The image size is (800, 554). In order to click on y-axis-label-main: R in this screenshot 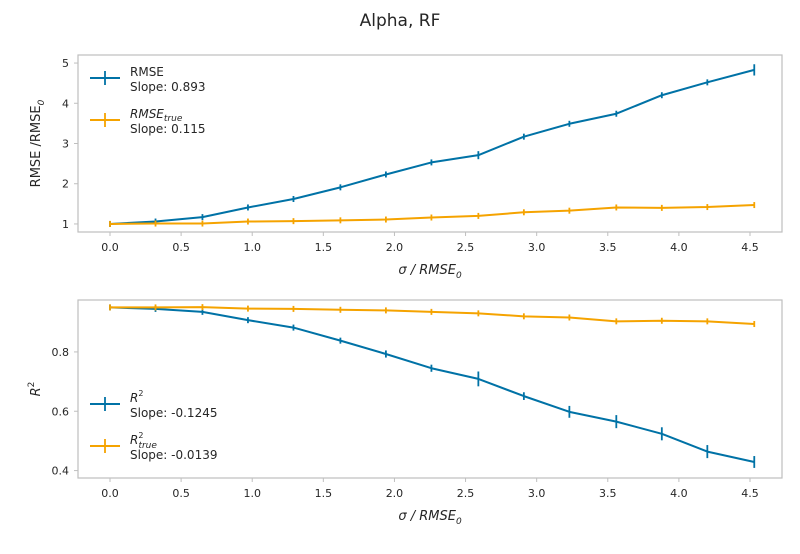, I will do `click(36, 391)`.